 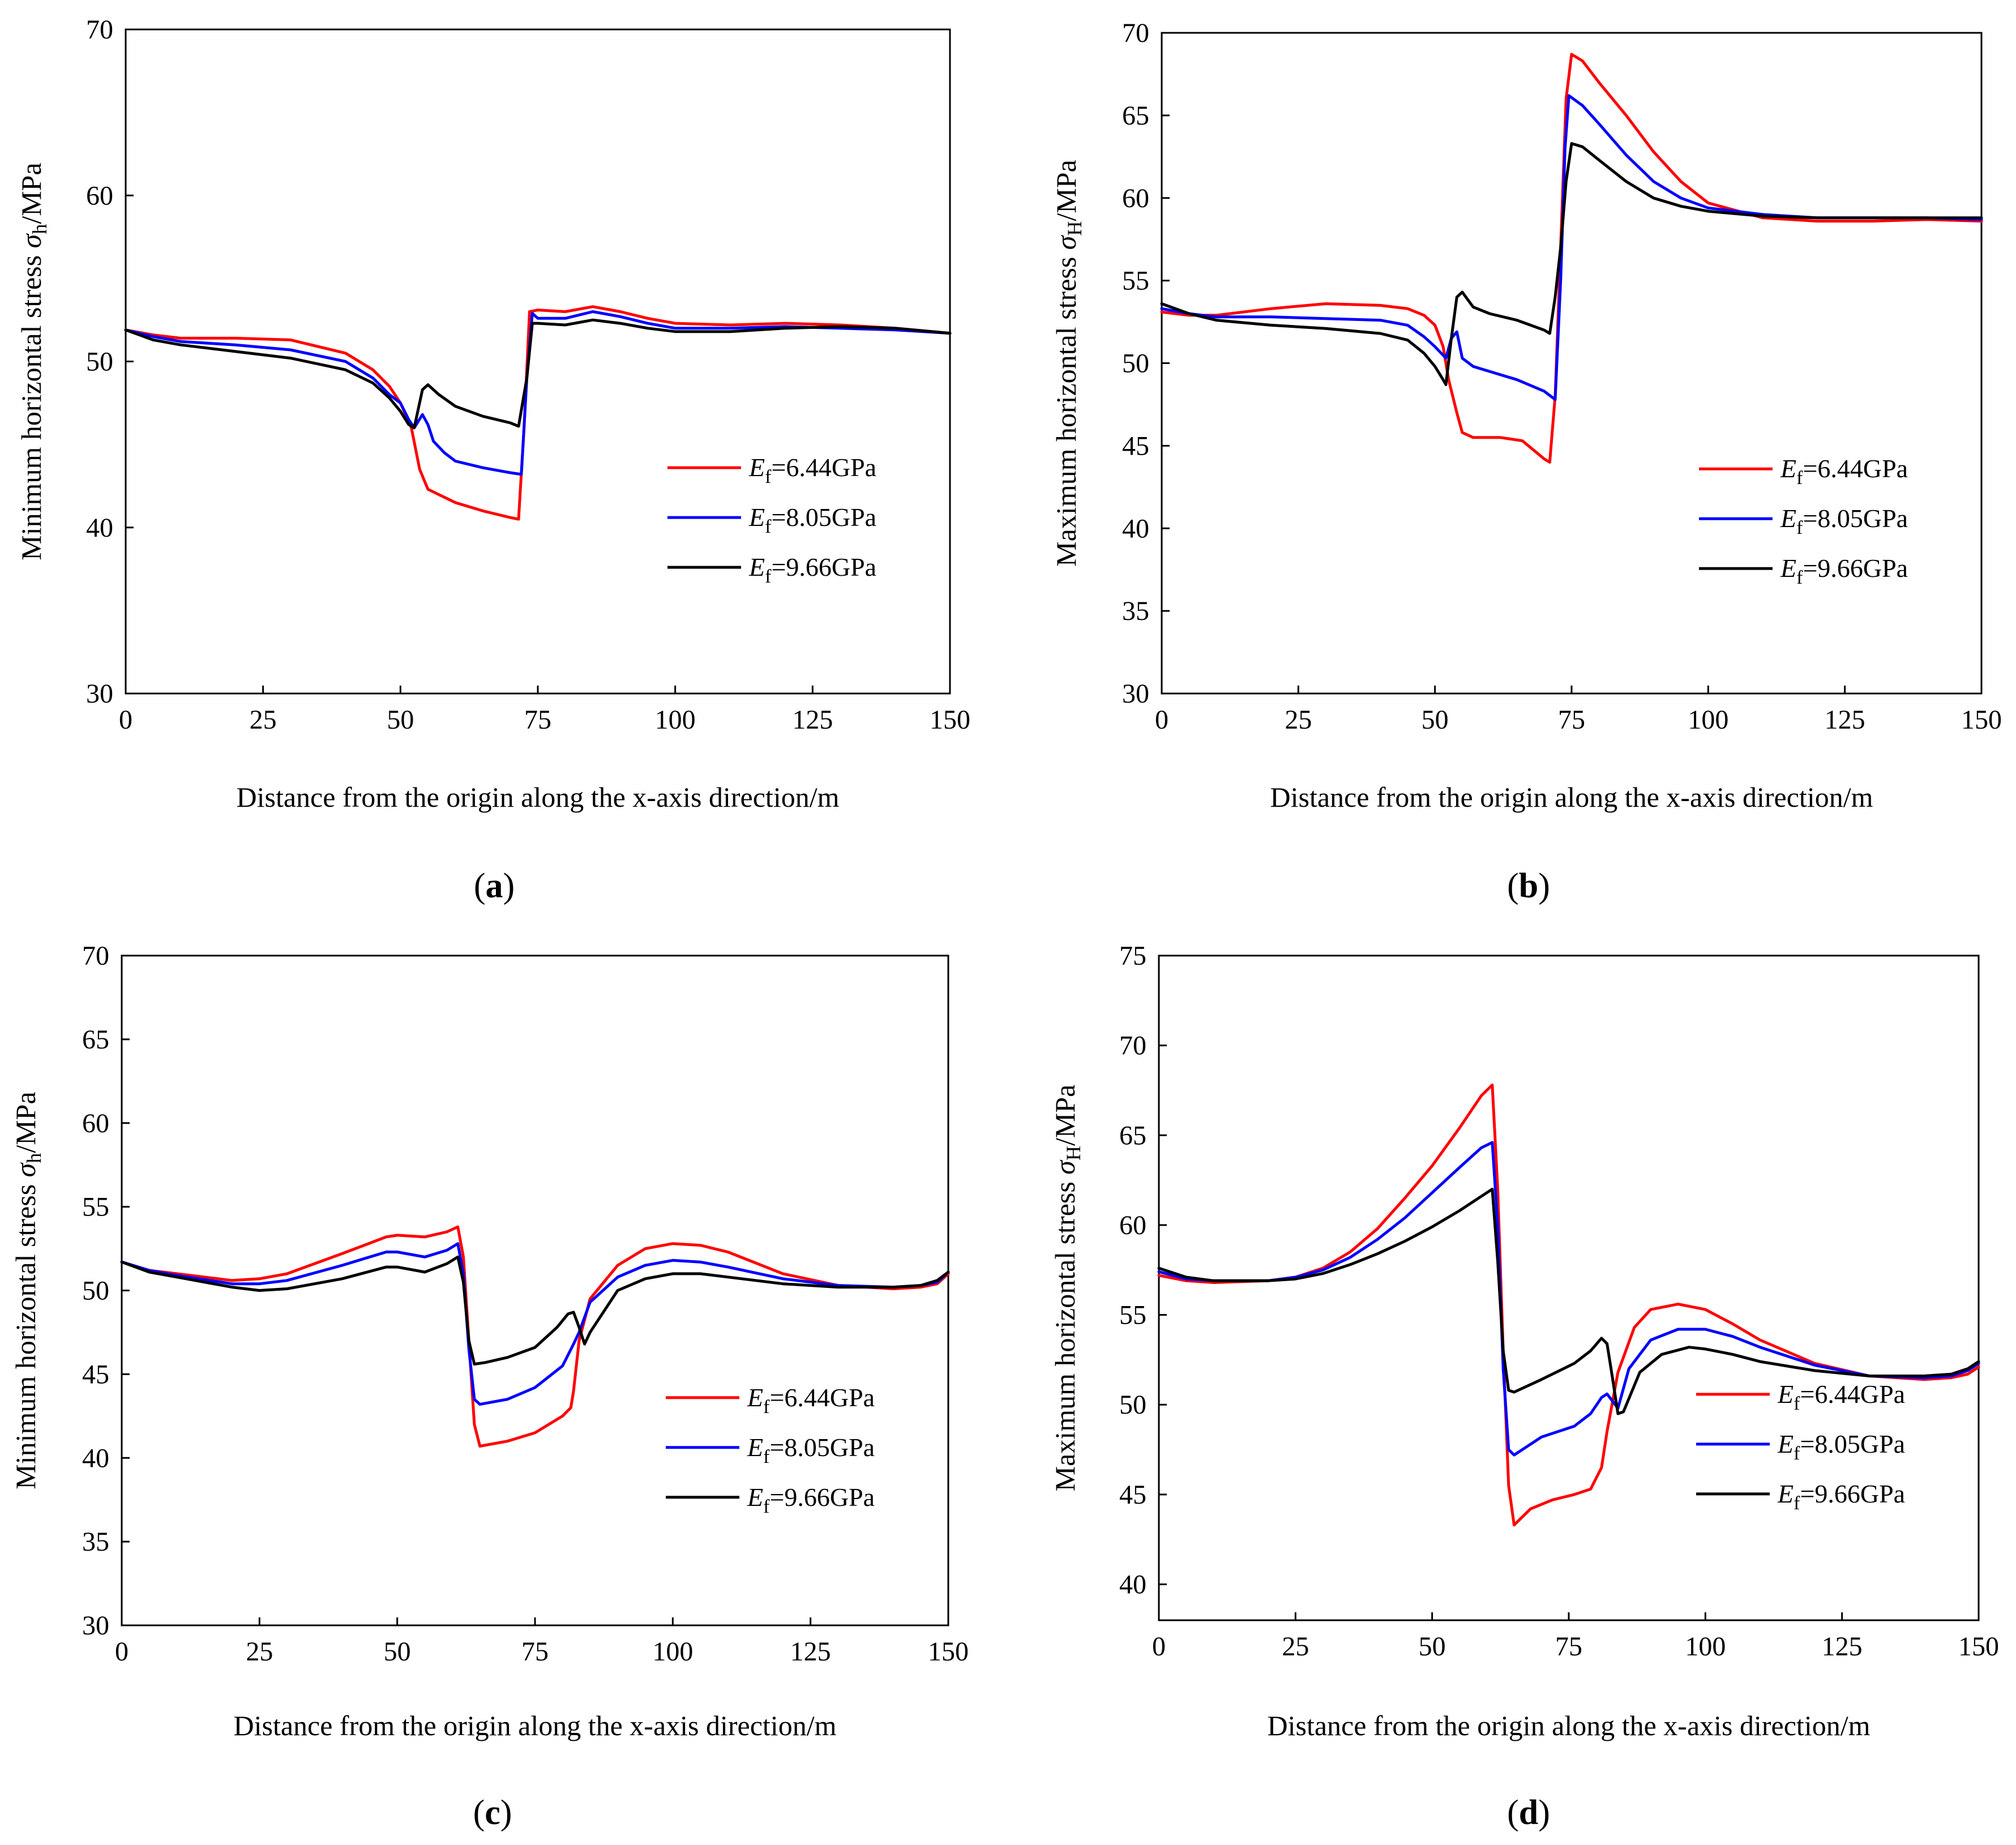 I want to click on panel-label: (d), so click(x=1528, y=1813).